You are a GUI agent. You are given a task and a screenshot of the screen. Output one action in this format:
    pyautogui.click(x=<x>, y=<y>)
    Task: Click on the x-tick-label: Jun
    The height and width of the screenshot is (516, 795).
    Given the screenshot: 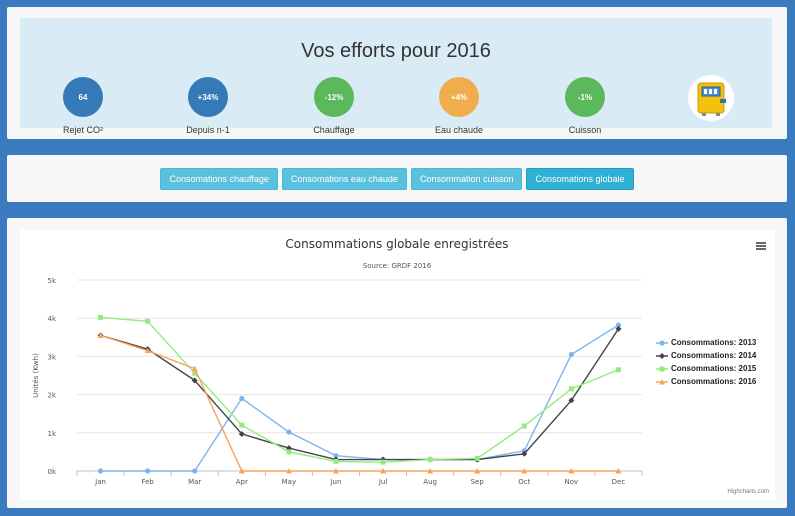 What is the action you would take?
    pyautogui.click(x=335, y=482)
    